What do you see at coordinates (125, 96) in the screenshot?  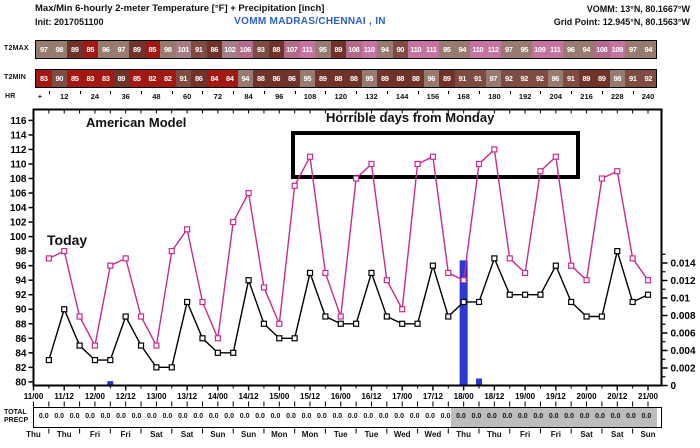 I see `hr-number: 36` at bounding box center [125, 96].